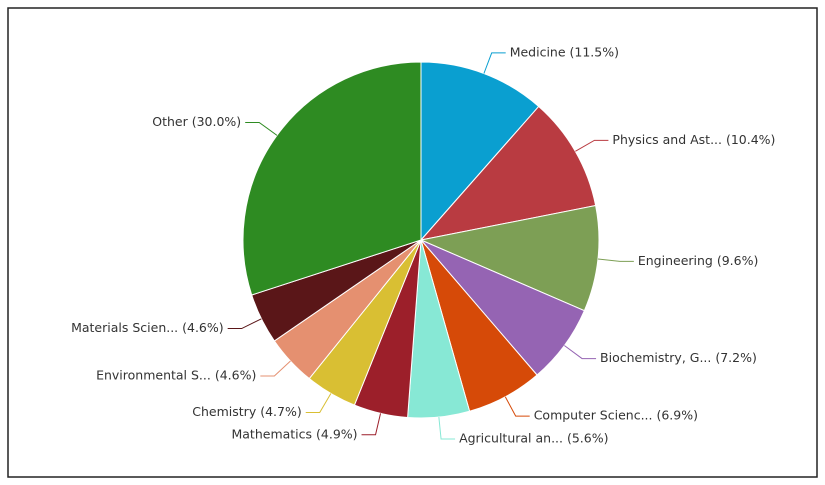 This screenshot has height=485, width=825. I want to click on slice-label: Agricultural an... (5.6%), so click(533, 437).